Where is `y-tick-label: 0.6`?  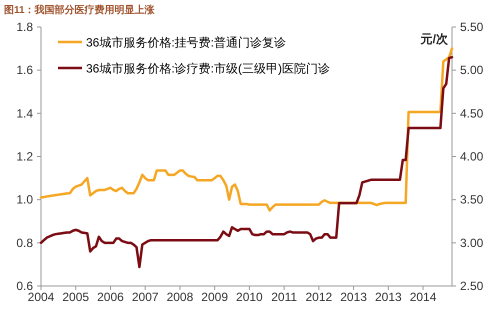
y-tick-label: 0.6 is located at coordinates (25, 286).